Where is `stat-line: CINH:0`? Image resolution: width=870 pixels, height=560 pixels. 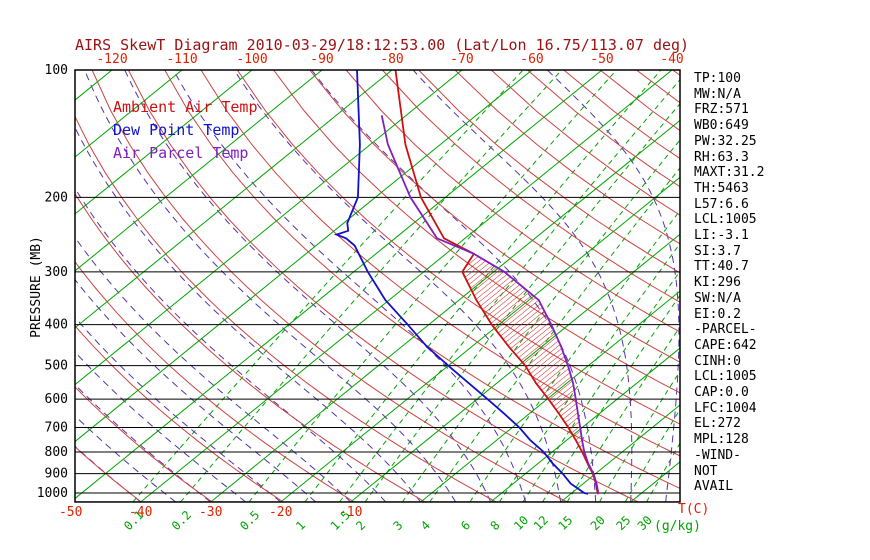
stat-line: CINH:0 is located at coordinates (717, 361).